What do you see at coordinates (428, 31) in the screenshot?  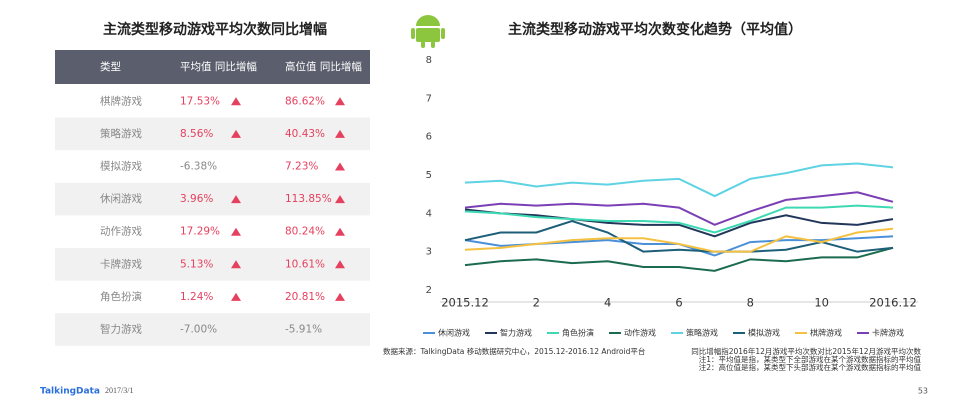 I see `android-icon` at bounding box center [428, 31].